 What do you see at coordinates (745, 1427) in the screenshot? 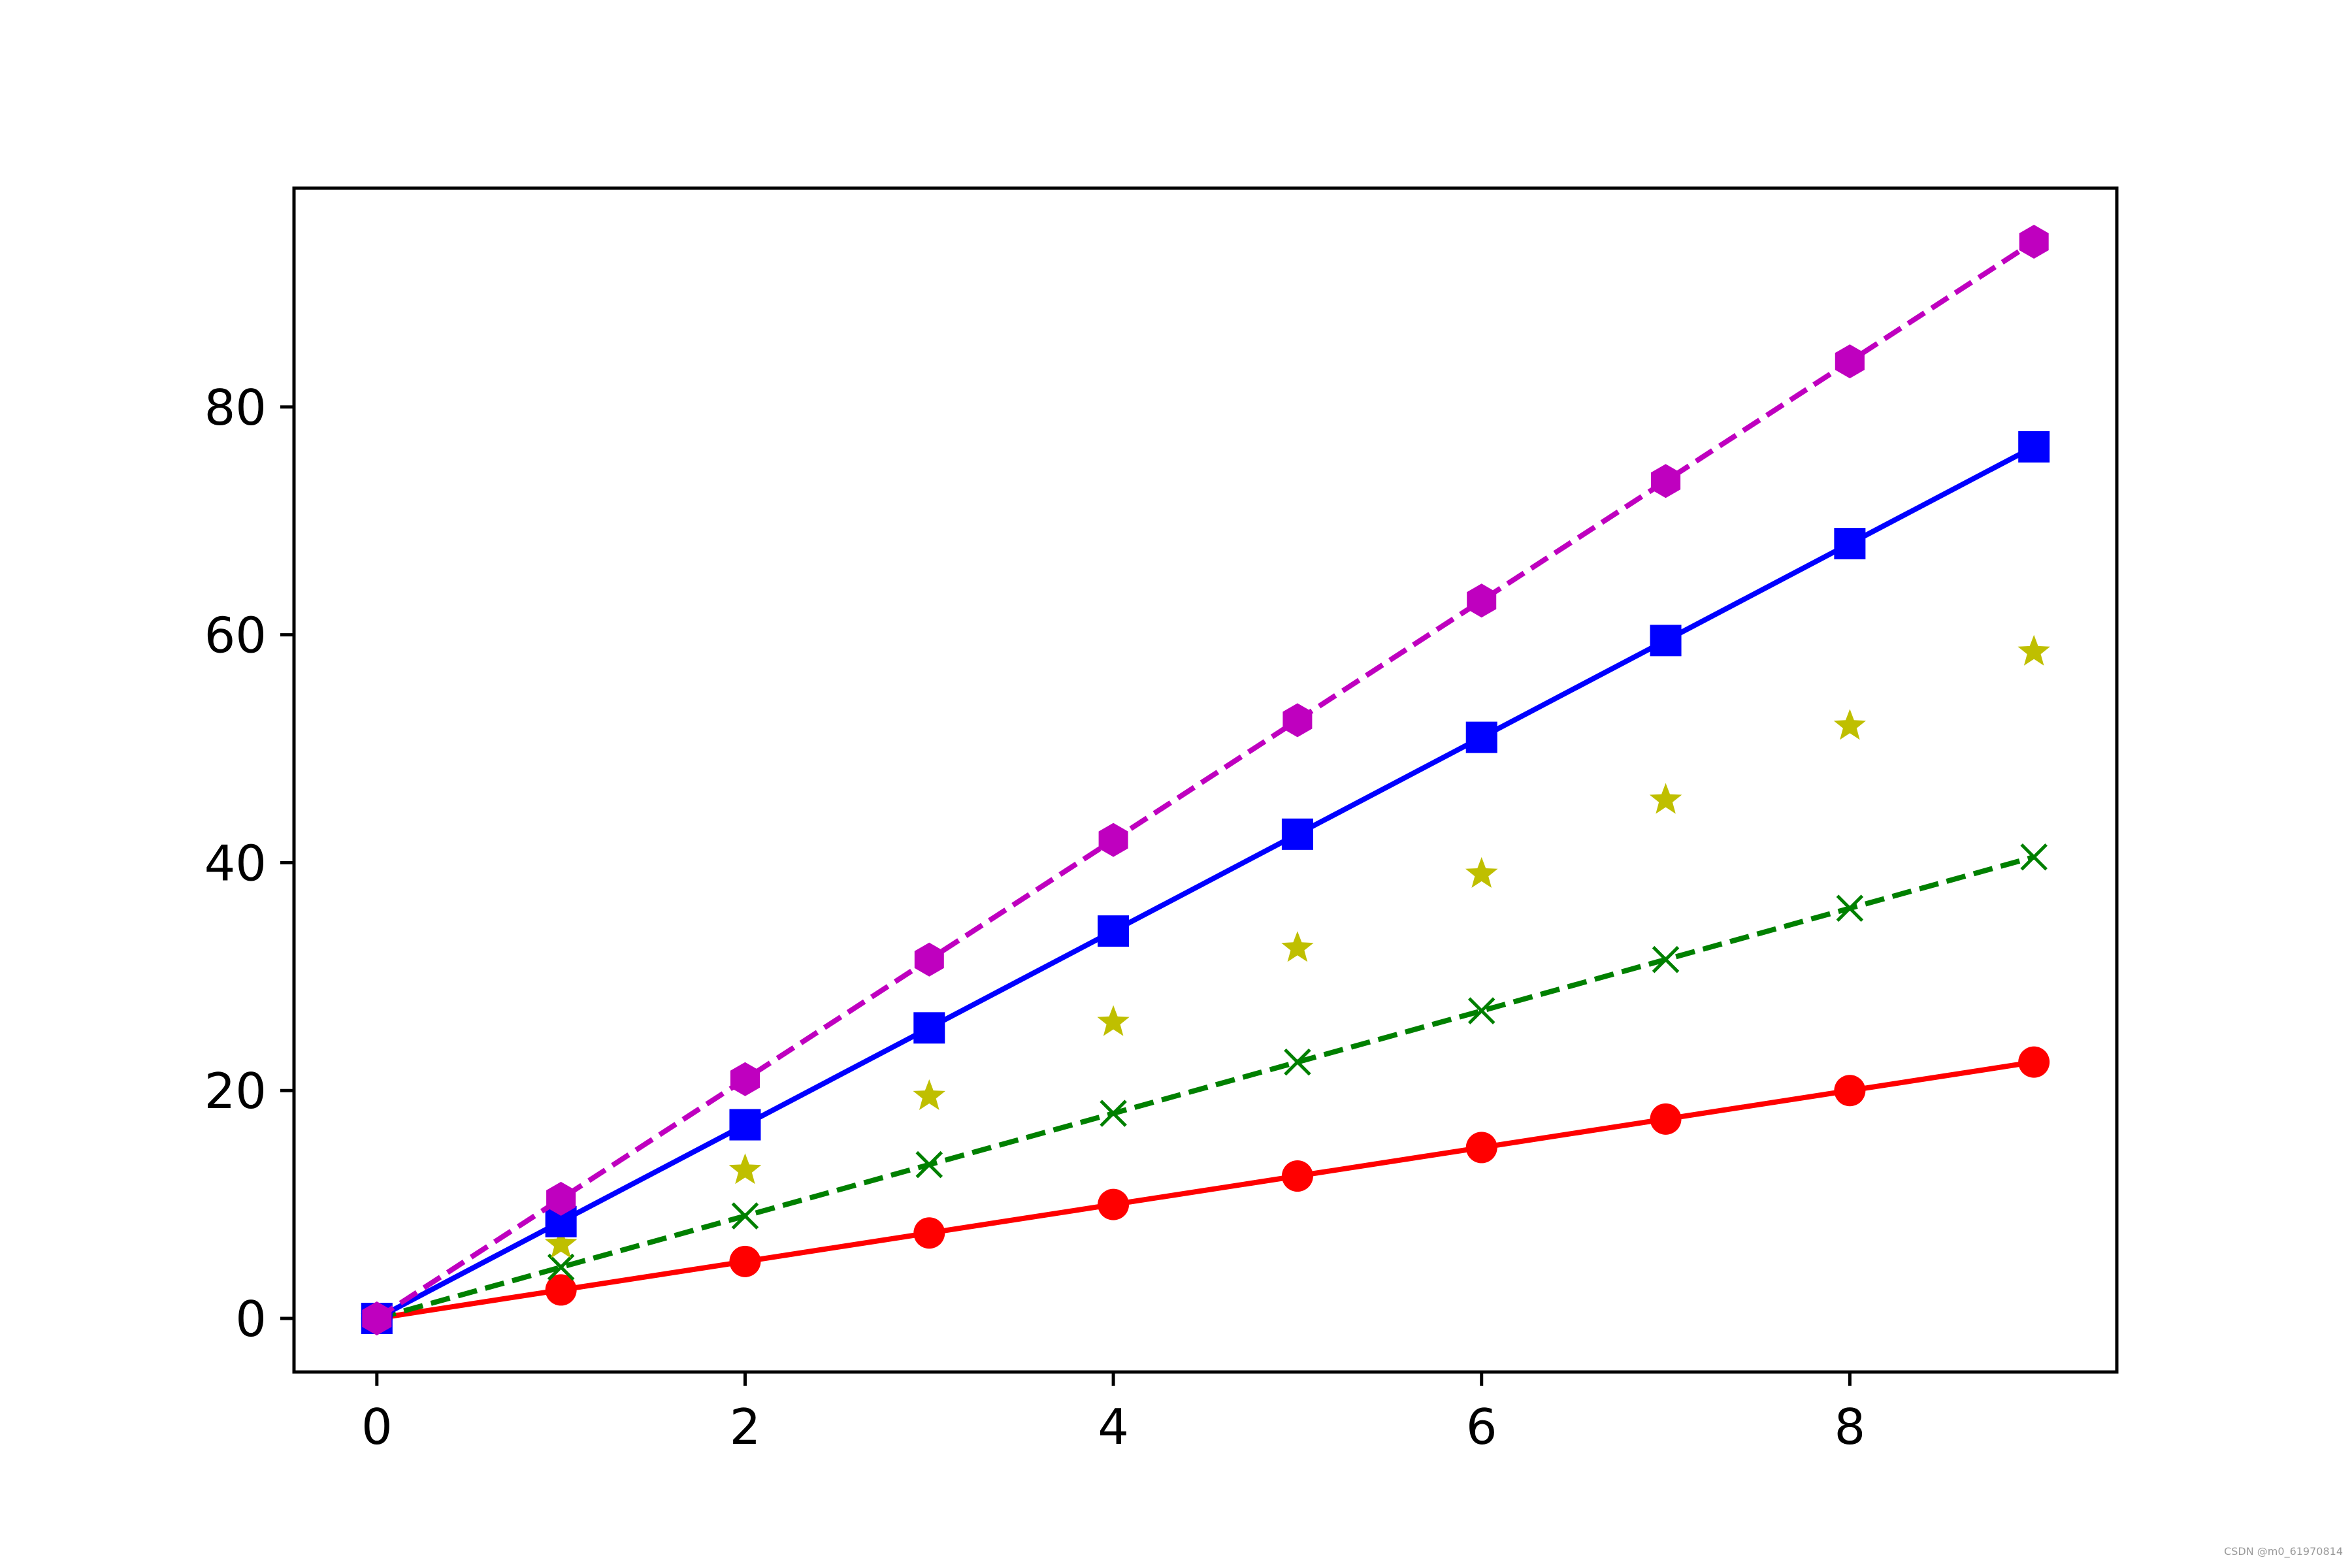
I see `x-tick-label: 2` at bounding box center [745, 1427].